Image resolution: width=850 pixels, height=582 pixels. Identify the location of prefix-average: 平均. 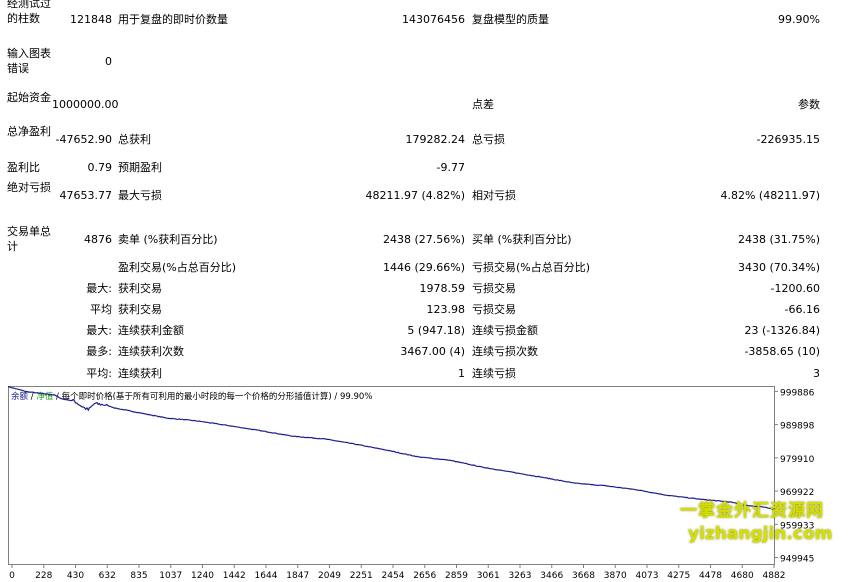
(101, 309).